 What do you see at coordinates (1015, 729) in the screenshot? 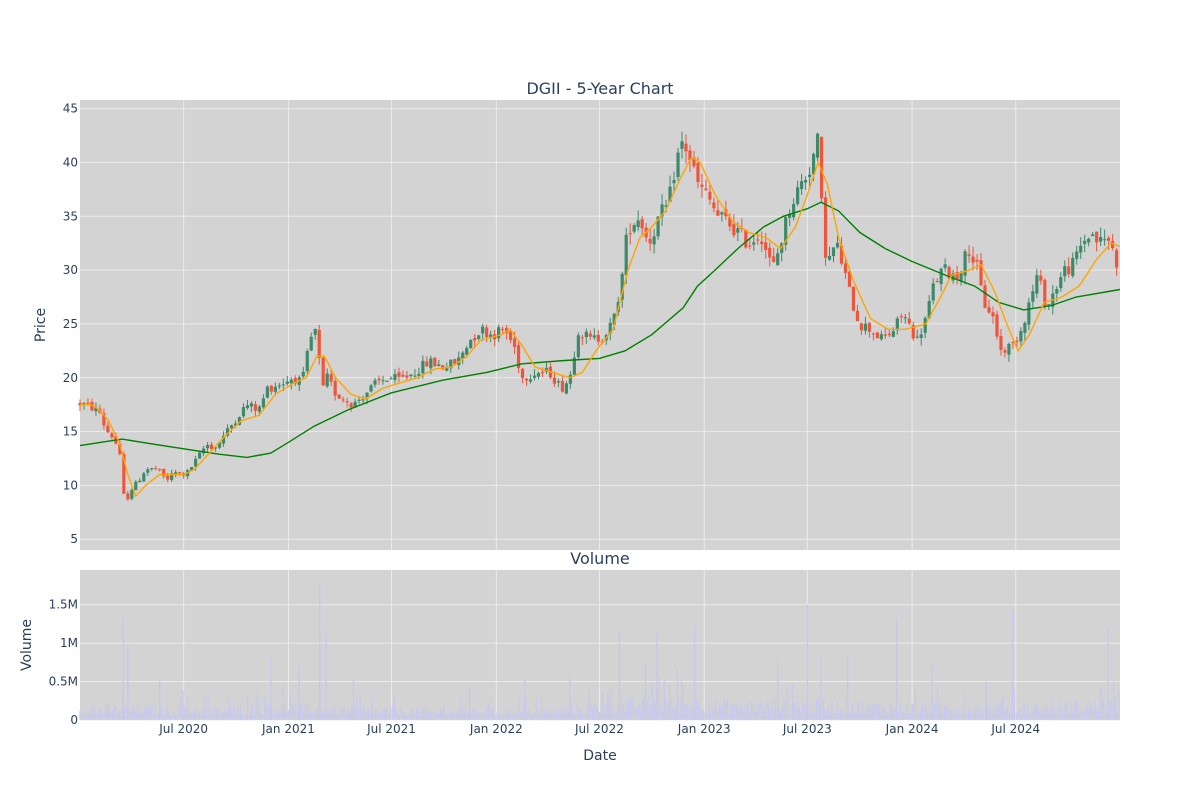
I see `date-x-tick: Jul 2024` at bounding box center [1015, 729].